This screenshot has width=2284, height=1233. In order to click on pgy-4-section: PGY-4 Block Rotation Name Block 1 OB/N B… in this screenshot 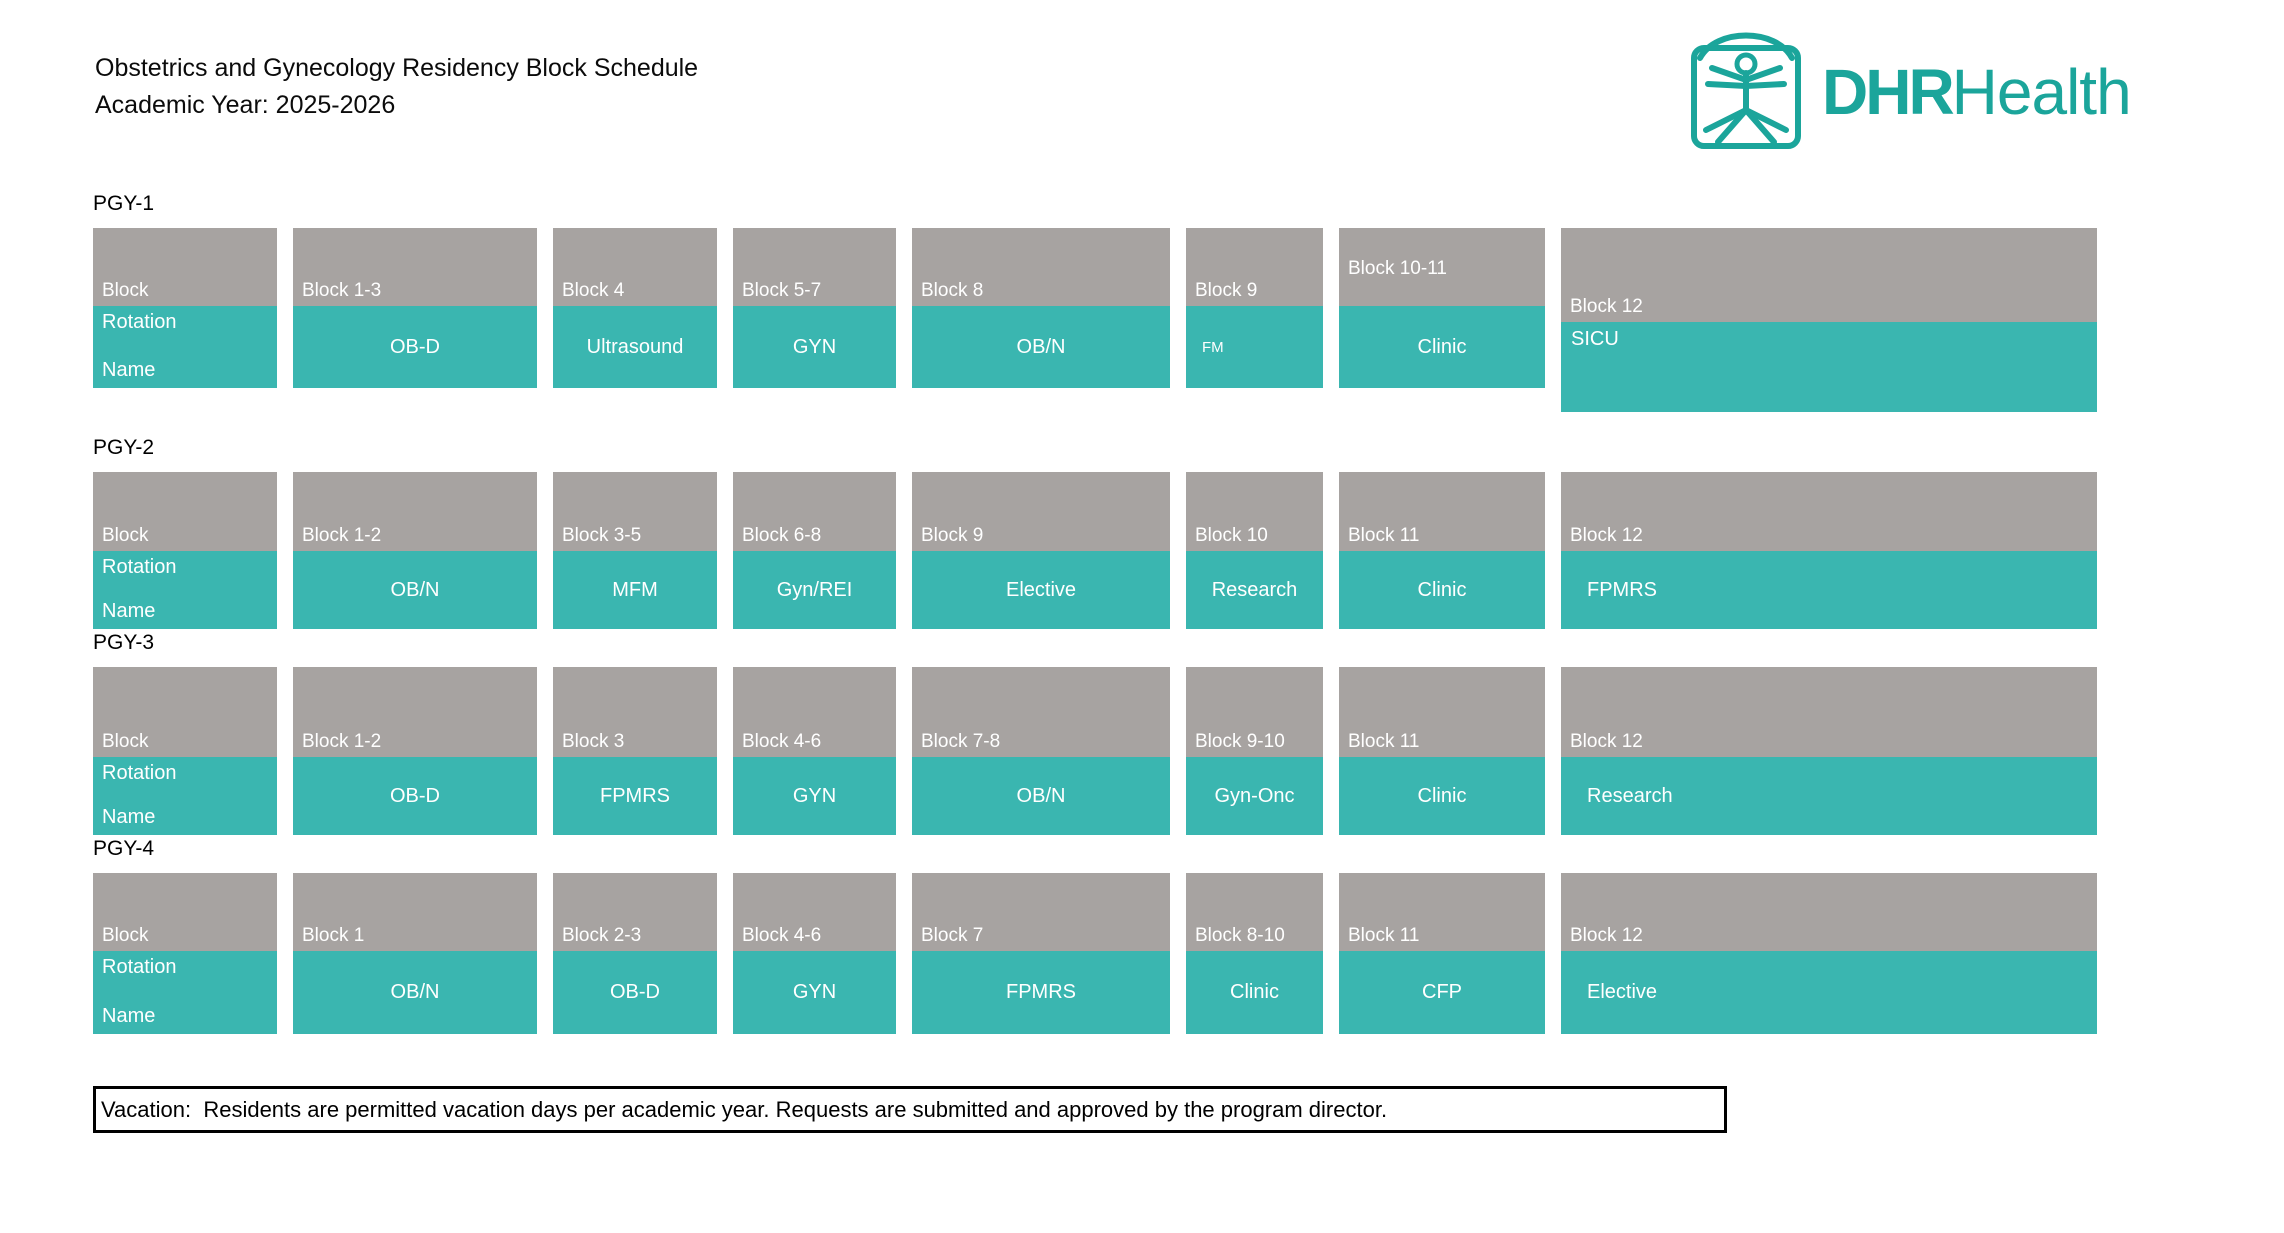, I will do `click(1113, 934)`.